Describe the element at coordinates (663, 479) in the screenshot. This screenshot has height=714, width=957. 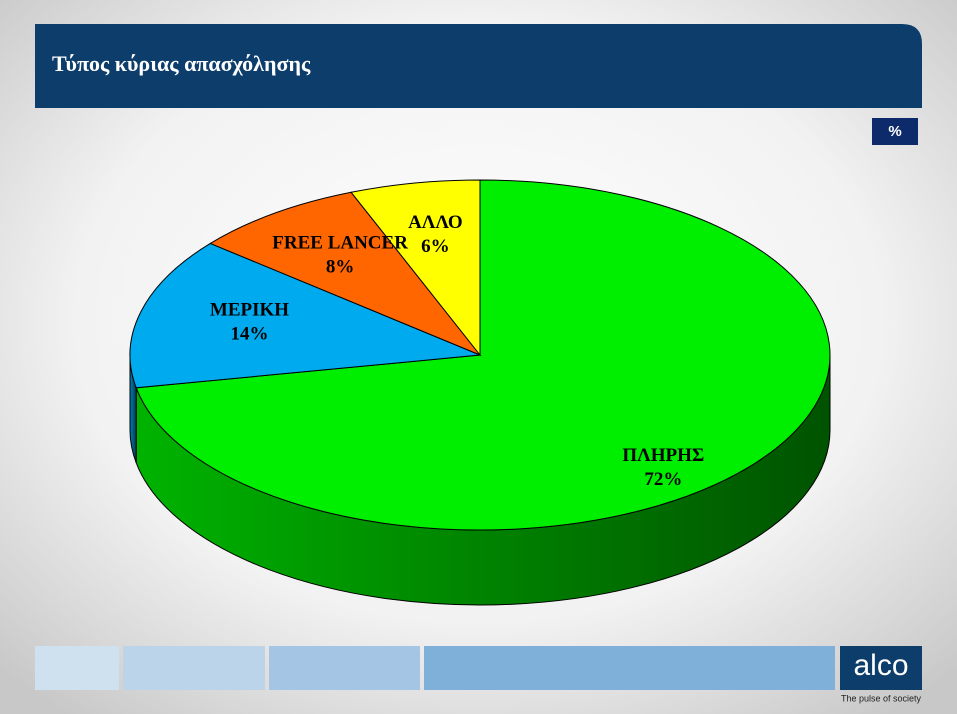
I see `value-label: 72%` at that location.